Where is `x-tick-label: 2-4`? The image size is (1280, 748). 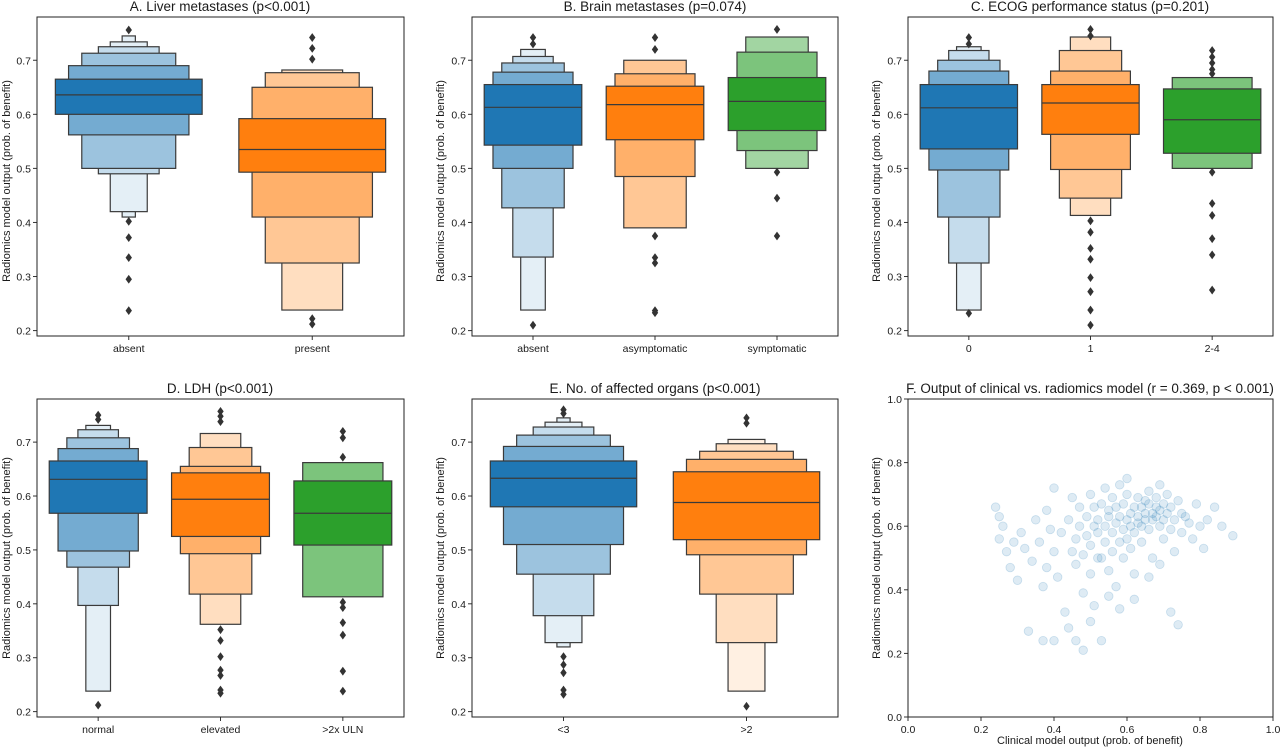 x-tick-label: 2-4 is located at coordinates (1212, 349).